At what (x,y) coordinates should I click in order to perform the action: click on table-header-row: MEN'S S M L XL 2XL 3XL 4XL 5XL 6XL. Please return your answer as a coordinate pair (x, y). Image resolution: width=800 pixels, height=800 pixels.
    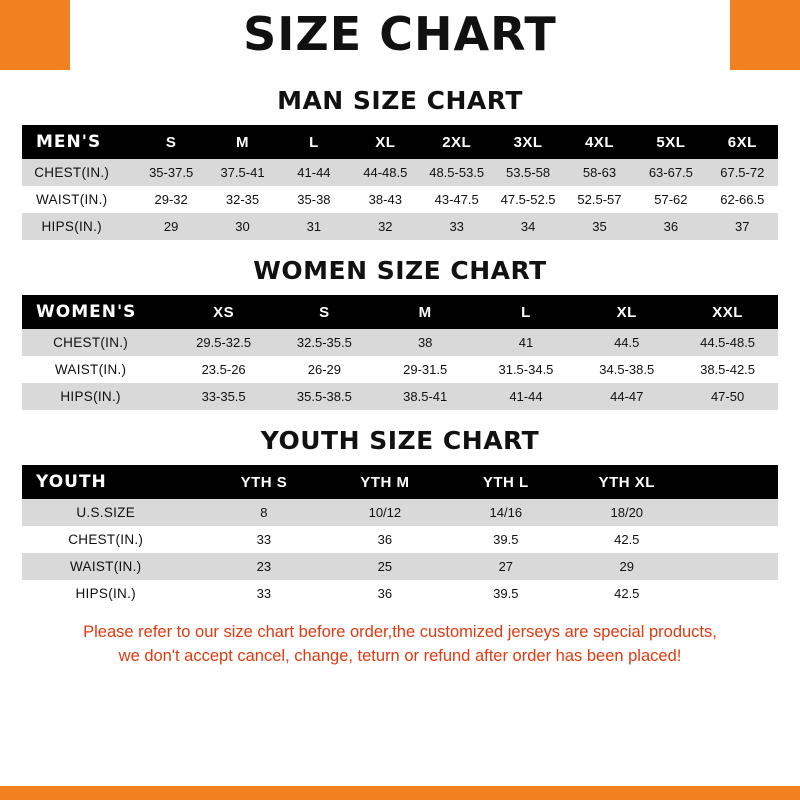
    Looking at the image, I should click on (400, 142).